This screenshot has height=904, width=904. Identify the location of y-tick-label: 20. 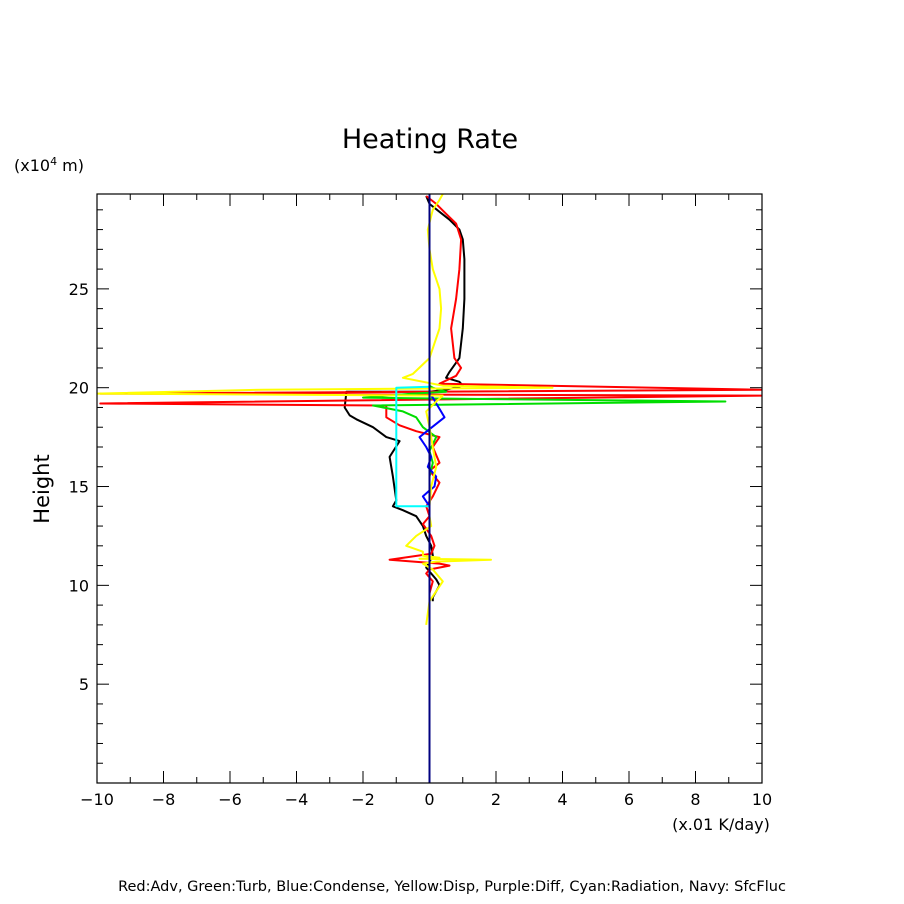
(79, 388).